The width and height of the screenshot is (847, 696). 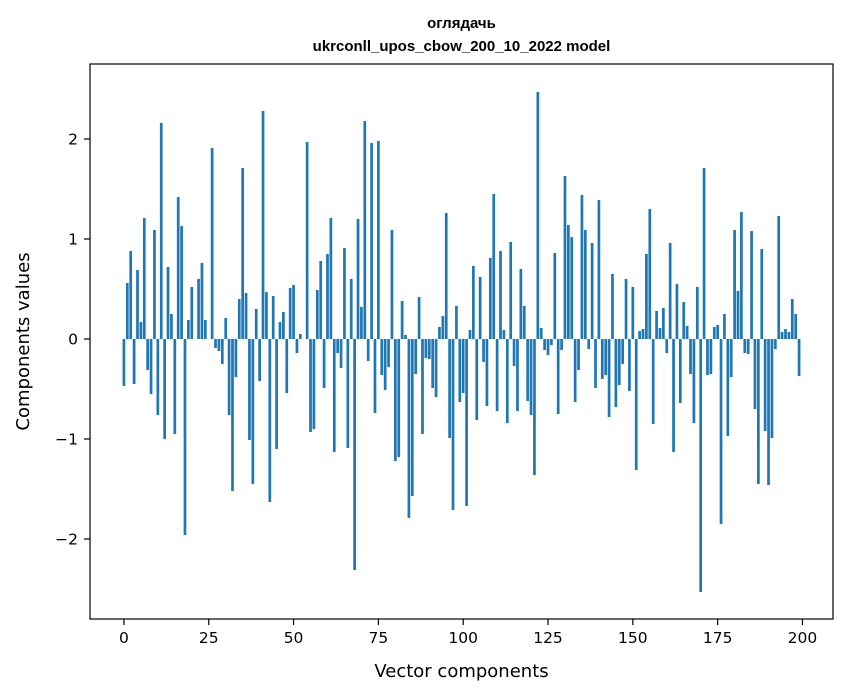 What do you see at coordinates (461, 23) in the screenshot?
I see `chart-title-line-1: оглядачь` at bounding box center [461, 23].